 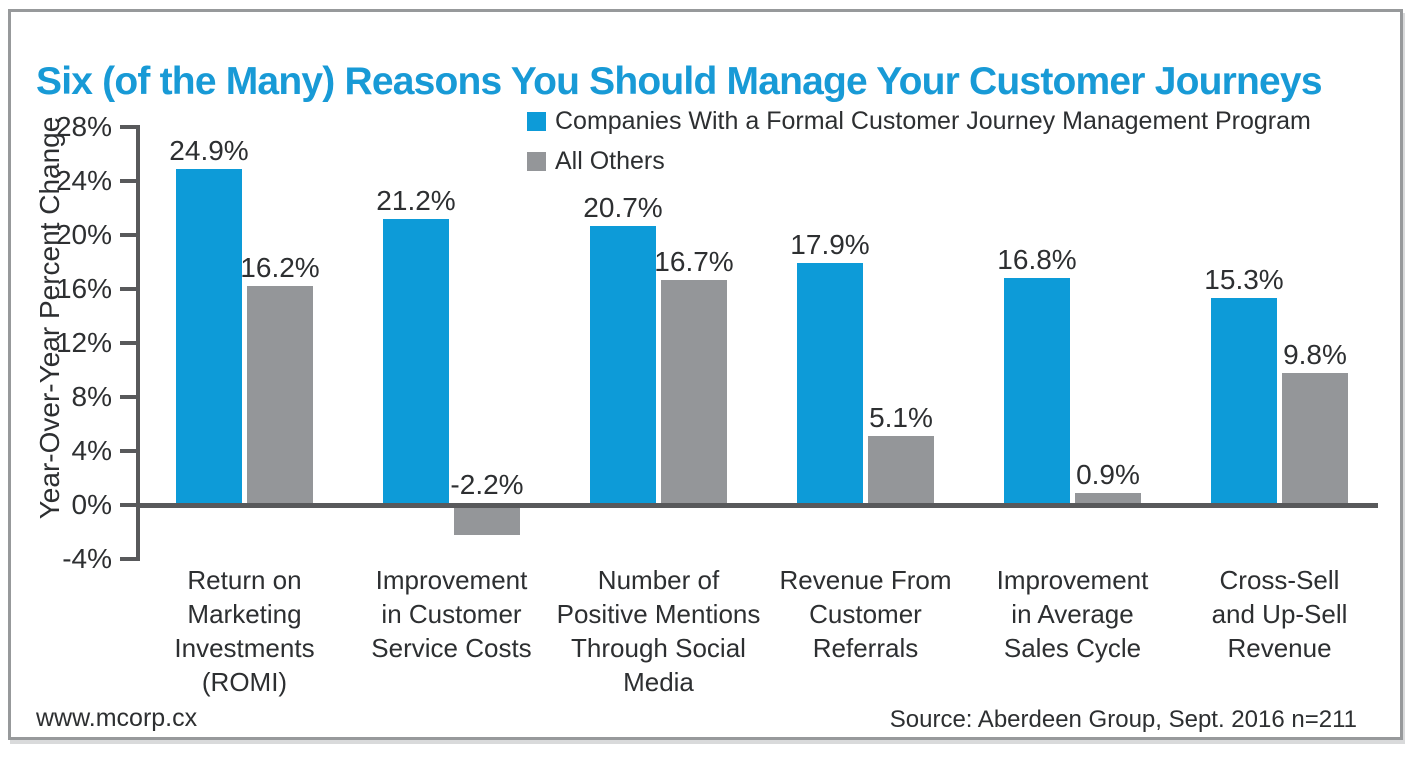 I want to click on legend-item-all-others: All Others, so click(x=919, y=161).